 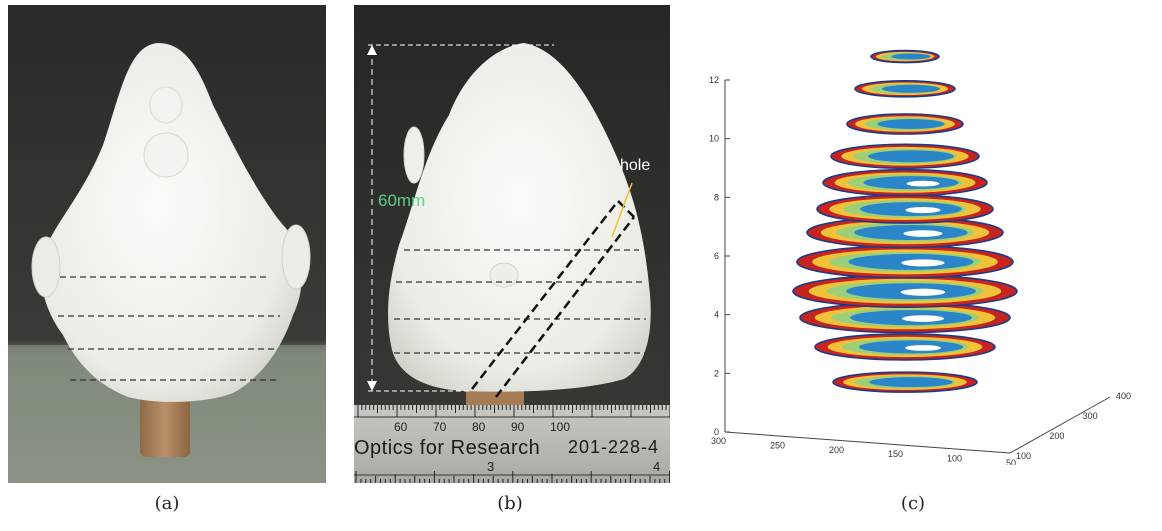 What do you see at coordinates (622, 210) in the screenshot?
I see `hole-leader-line` at bounding box center [622, 210].